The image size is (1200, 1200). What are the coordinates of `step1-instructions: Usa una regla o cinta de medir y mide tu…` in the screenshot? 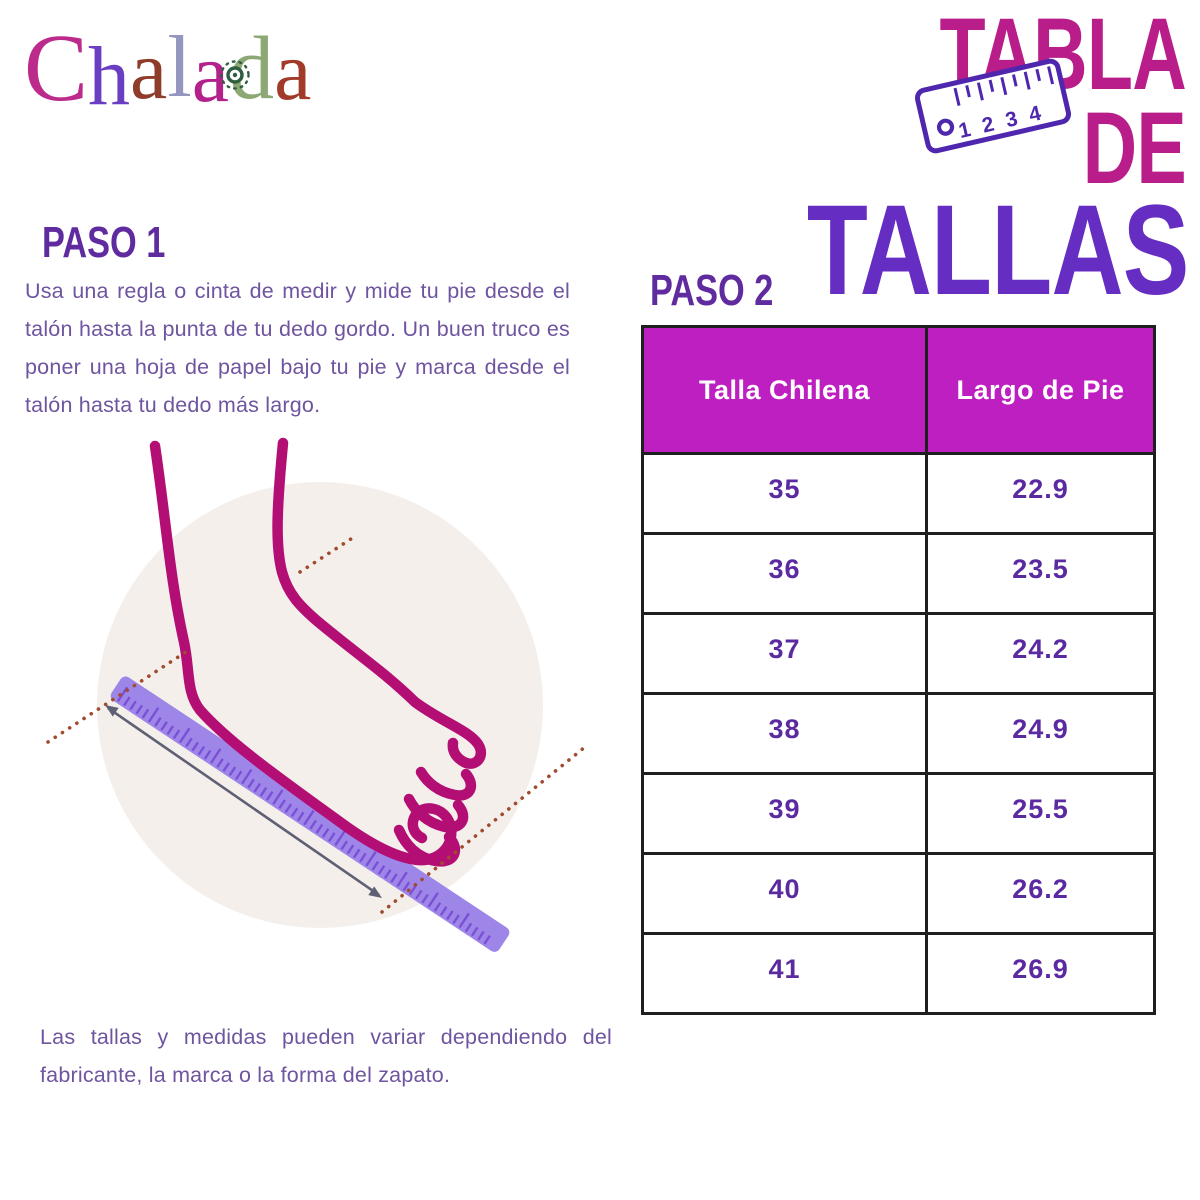 It's located at (297, 348).